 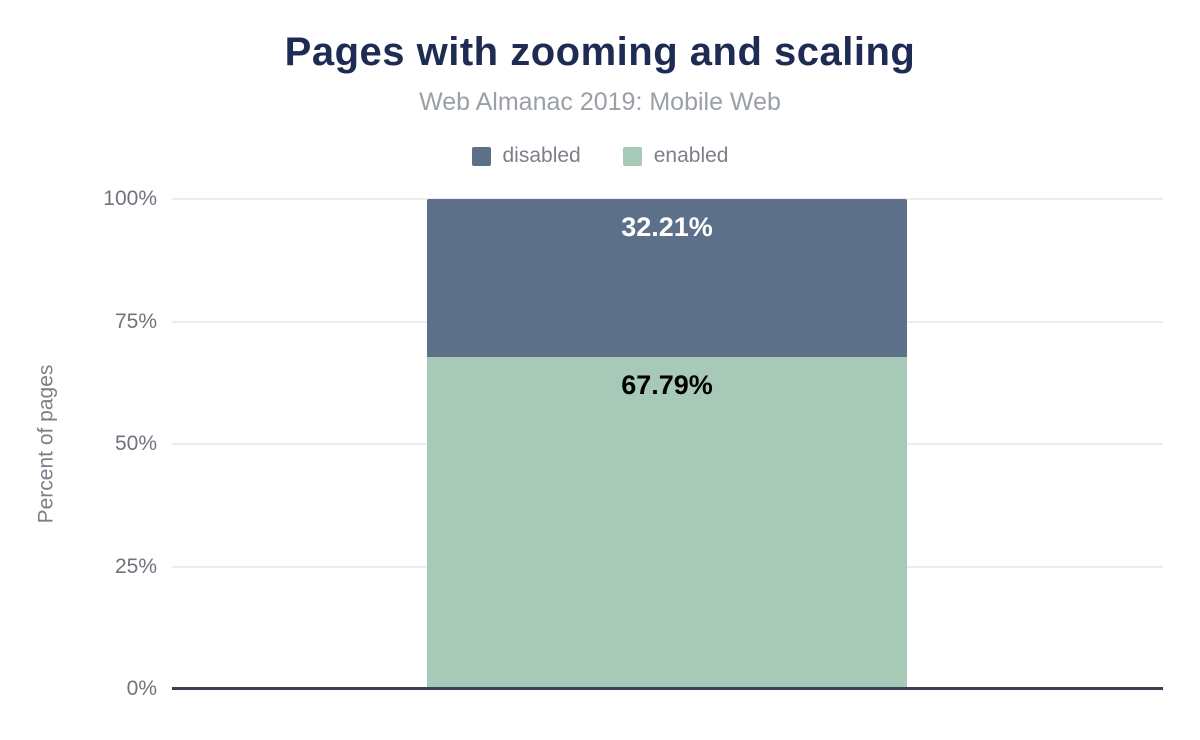 I want to click on legend-swatch-enabled, so click(x=632, y=156).